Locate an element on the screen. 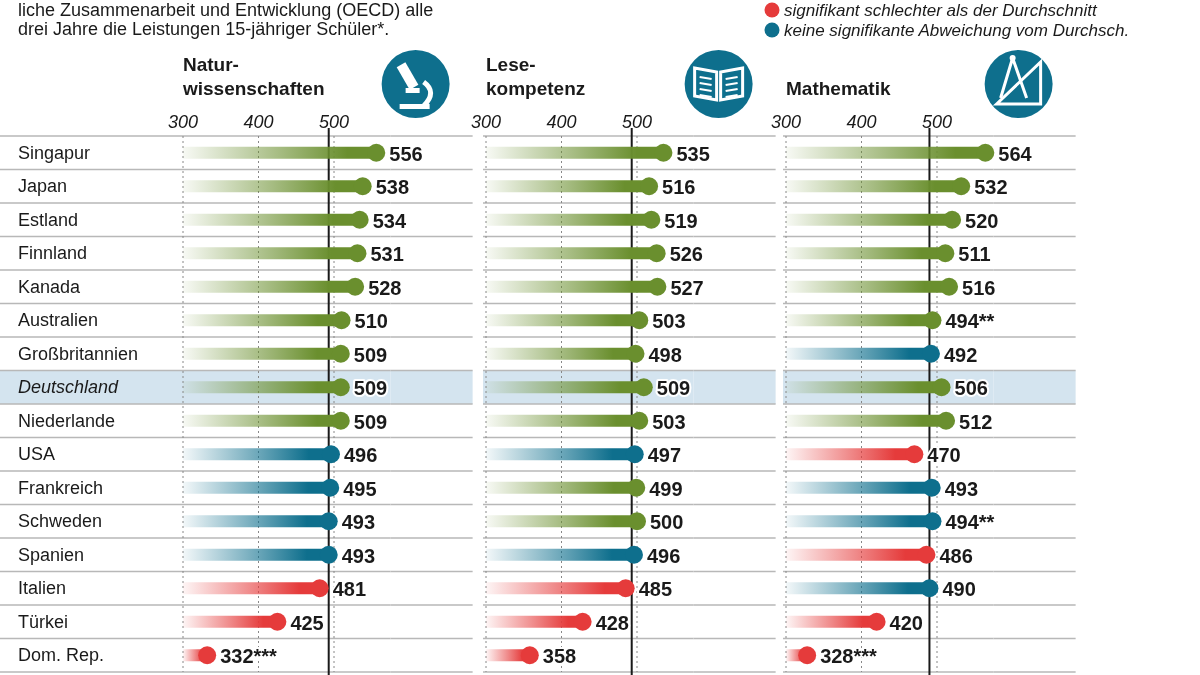  data-label: 532 is located at coordinates (991, 187).